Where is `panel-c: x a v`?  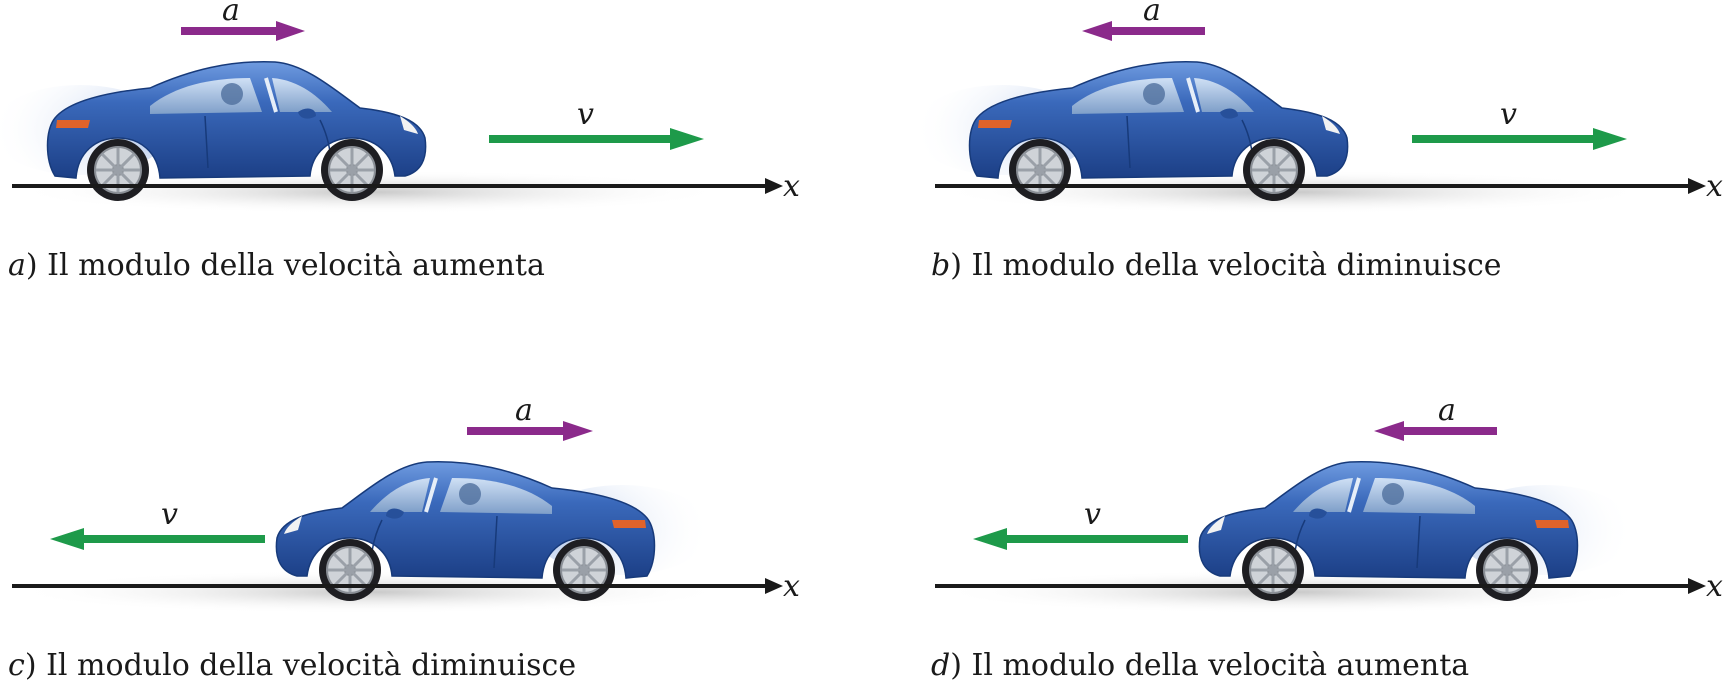 panel-c: x a v is located at coordinates (405, 503).